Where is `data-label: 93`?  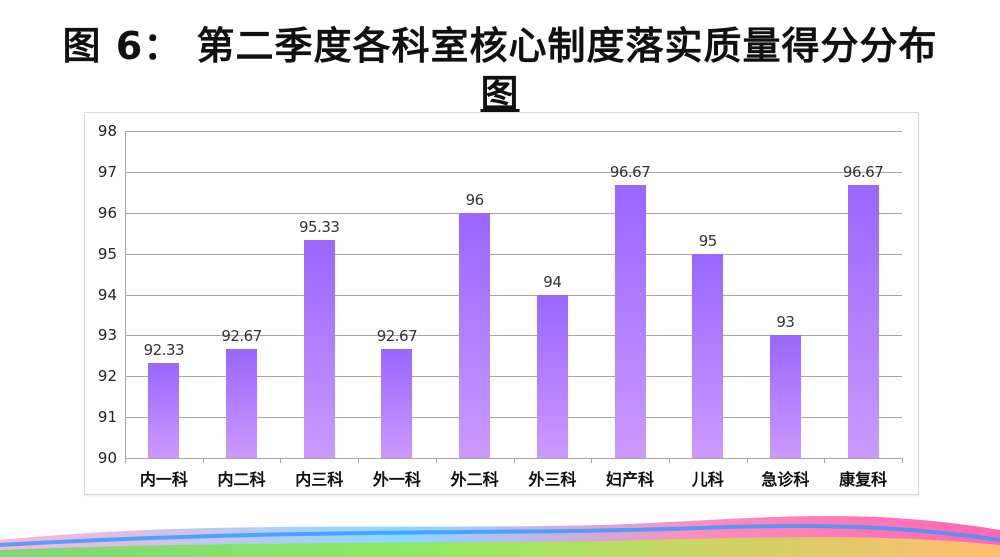
data-label: 93 is located at coordinates (785, 322).